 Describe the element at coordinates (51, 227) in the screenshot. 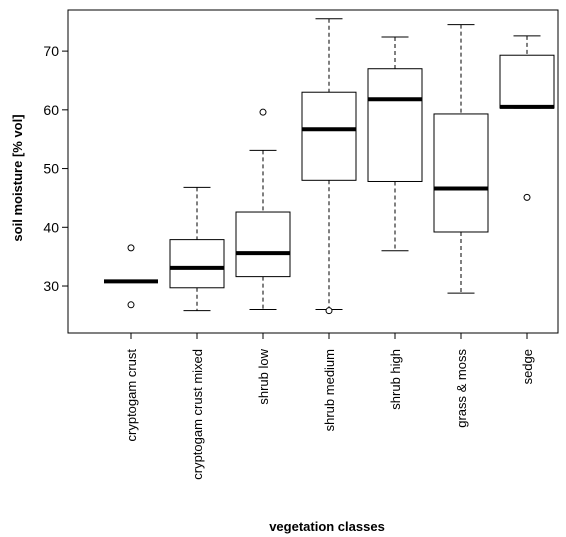

I see `y-tick-label: 40` at that location.